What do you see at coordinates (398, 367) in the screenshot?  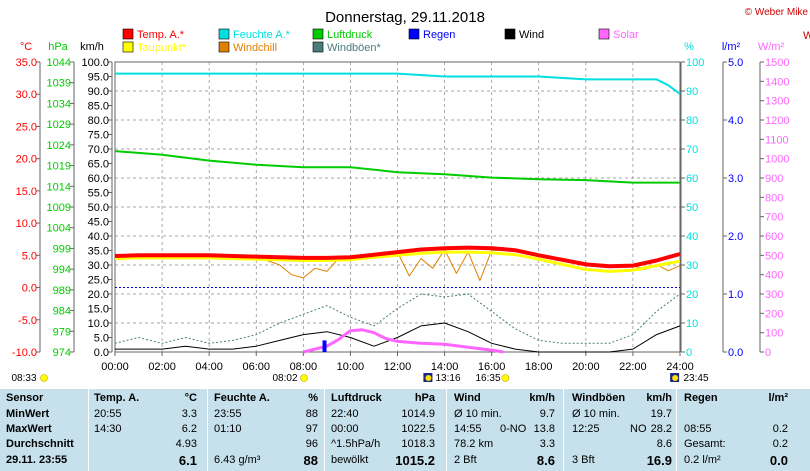 I see `x-tick-label: 12:00` at bounding box center [398, 367].